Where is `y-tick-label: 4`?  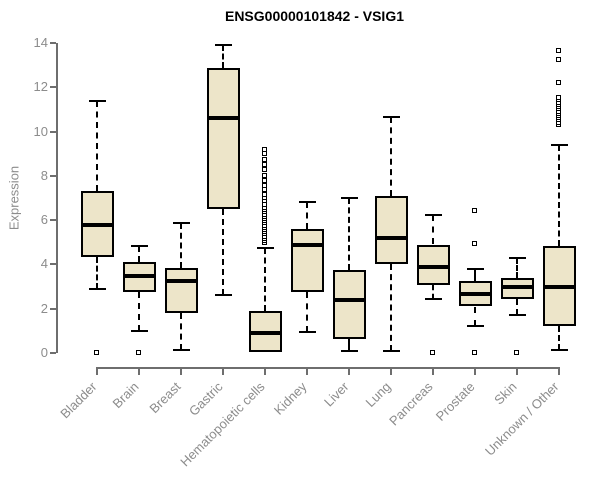
y-tick-label: 4 is located at coordinates (44, 264).